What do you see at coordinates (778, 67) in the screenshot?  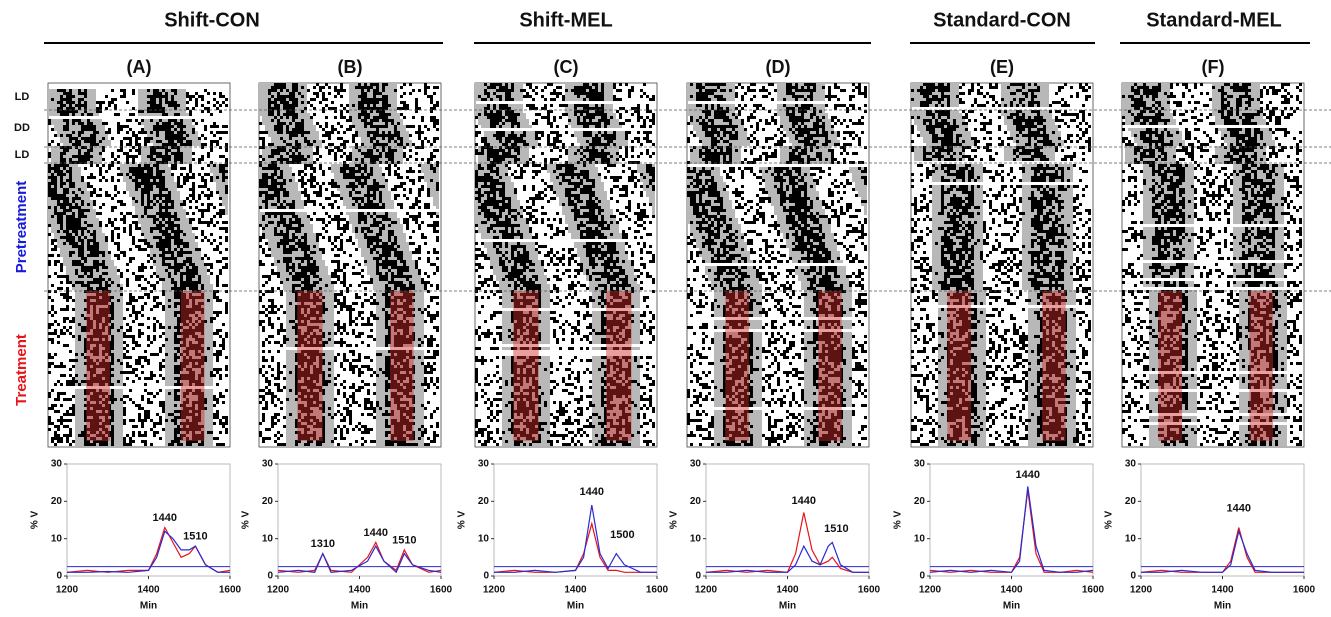 I see `panel-title: (D)` at bounding box center [778, 67].